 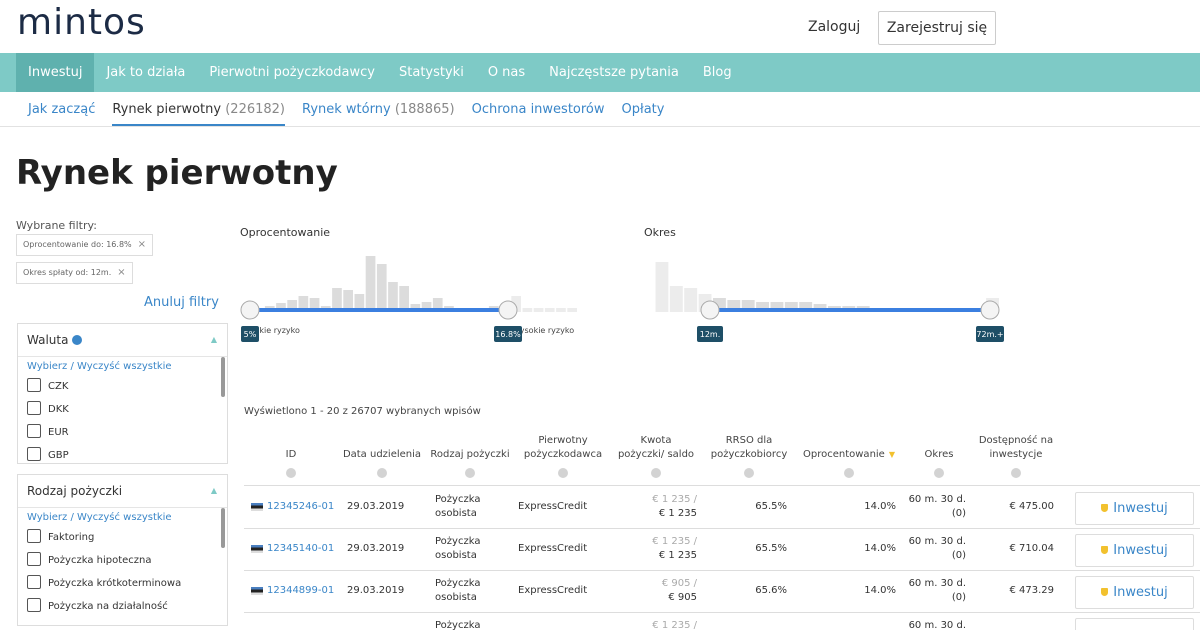 I want to click on invest-label: Inwestuj, so click(x=1140, y=508).